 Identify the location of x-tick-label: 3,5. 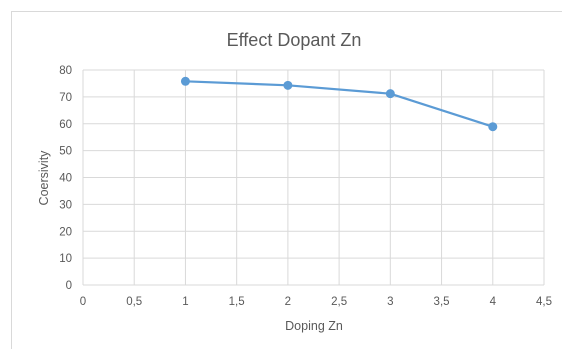
(442, 302).